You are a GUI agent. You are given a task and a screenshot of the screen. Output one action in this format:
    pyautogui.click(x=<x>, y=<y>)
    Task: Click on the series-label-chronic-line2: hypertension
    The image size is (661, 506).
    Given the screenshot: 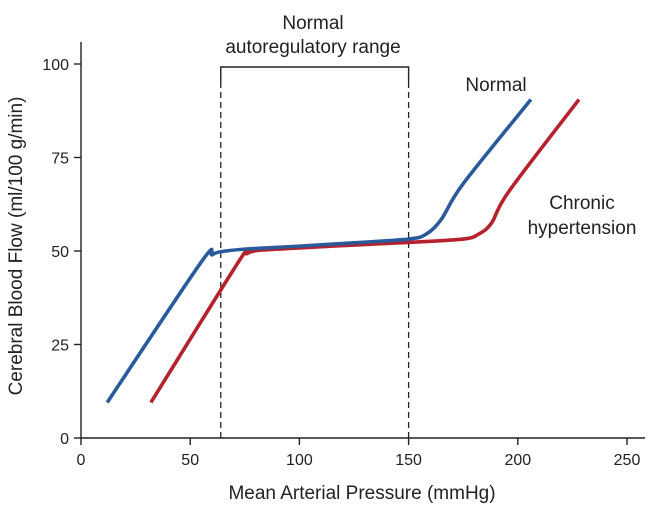 What is the action you would take?
    pyautogui.click(x=582, y=228)
    